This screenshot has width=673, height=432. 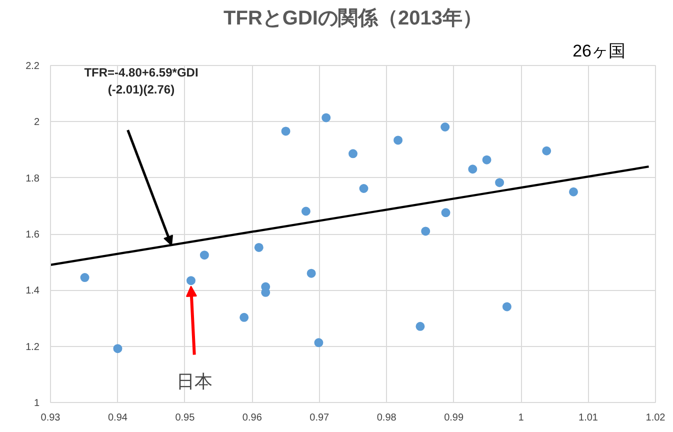 I want to click on text: 26ヶ国, so click(x=599, y=51).